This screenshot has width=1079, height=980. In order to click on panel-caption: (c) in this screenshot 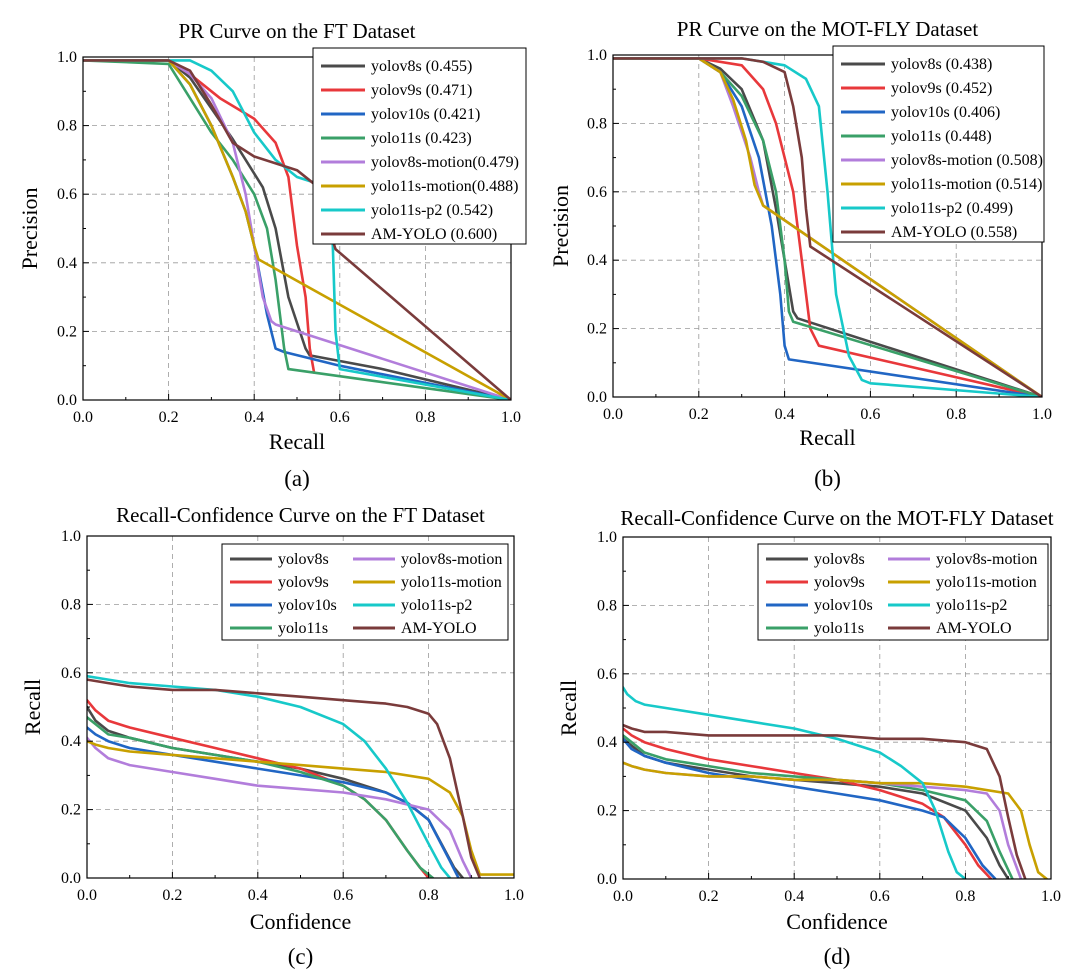, I will do `click(301, 956)`.